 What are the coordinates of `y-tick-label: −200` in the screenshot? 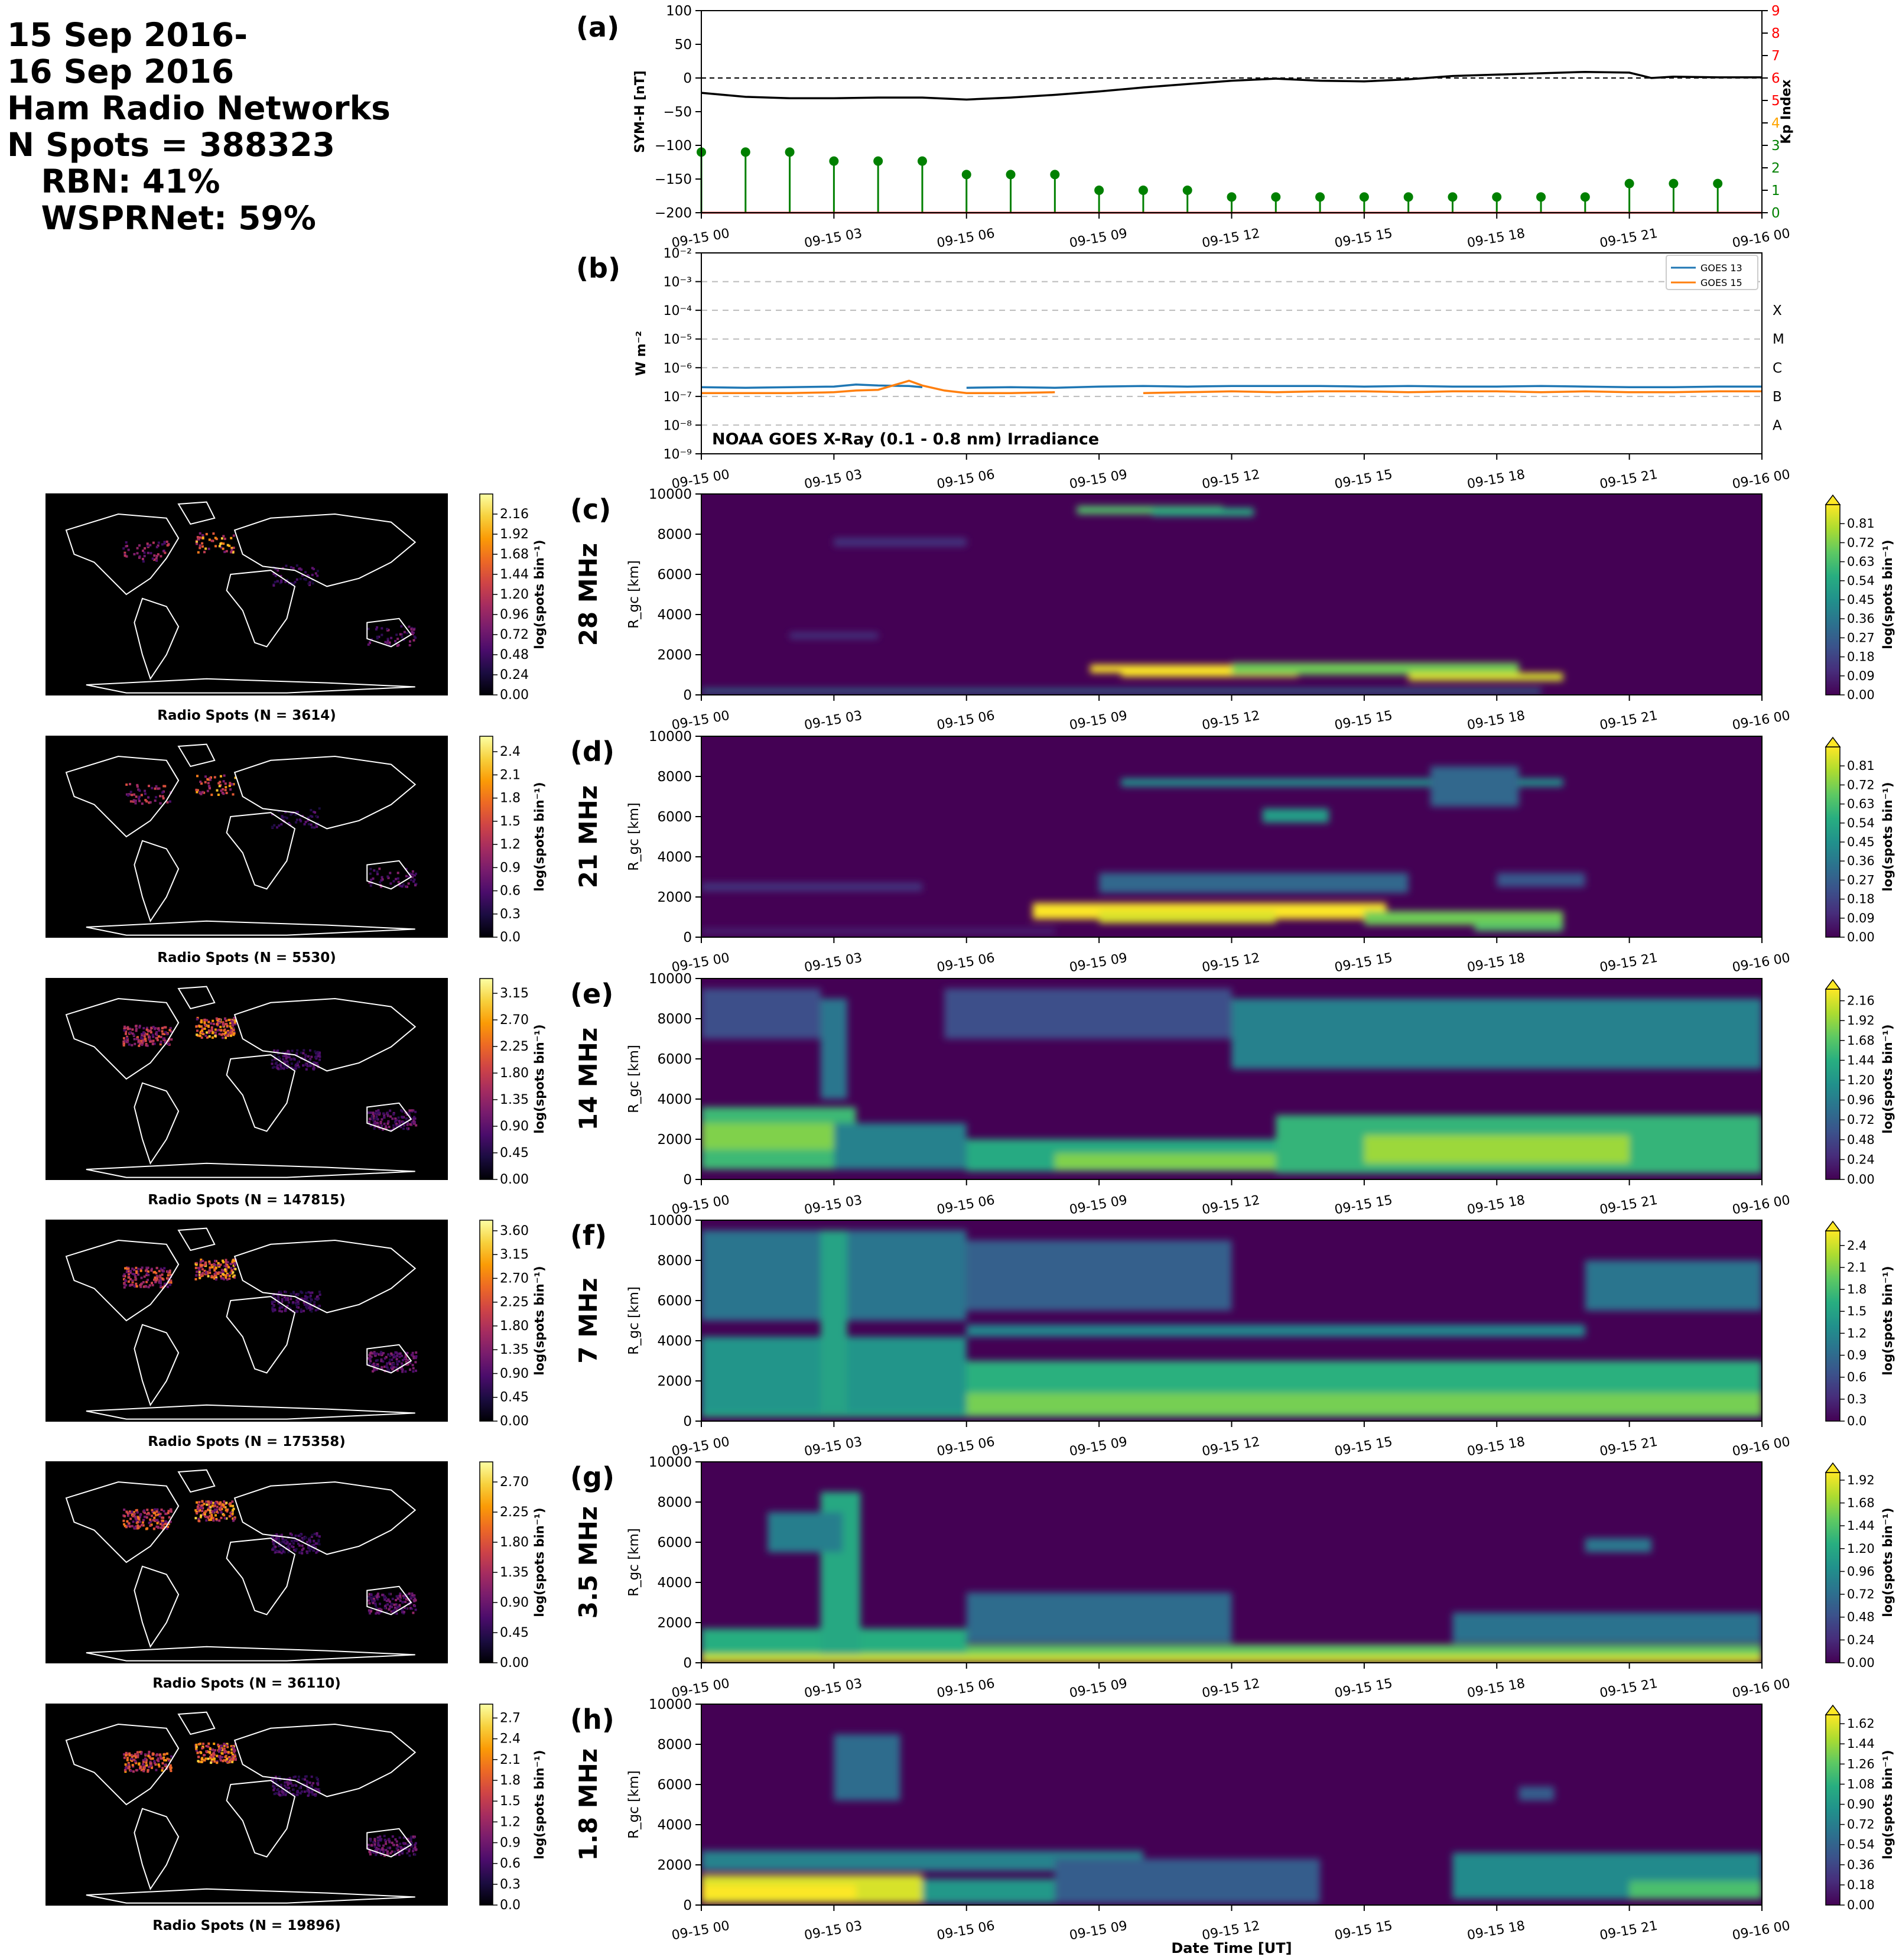 It's located at (673, 213).